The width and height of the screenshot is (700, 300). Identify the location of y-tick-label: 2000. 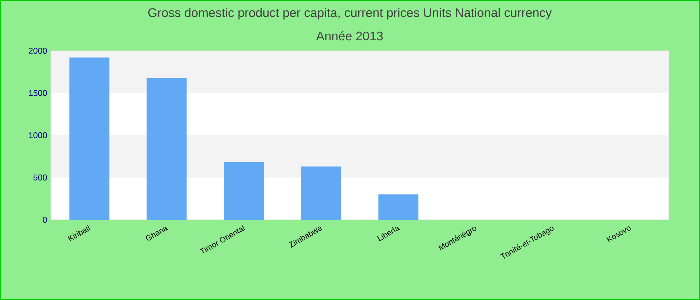
(38, 51).